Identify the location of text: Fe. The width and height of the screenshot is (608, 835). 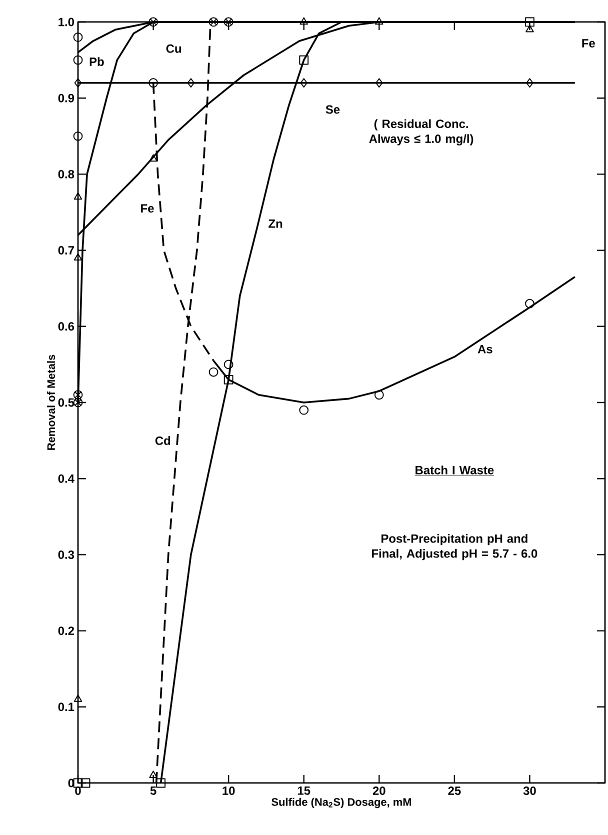
(147, 208).